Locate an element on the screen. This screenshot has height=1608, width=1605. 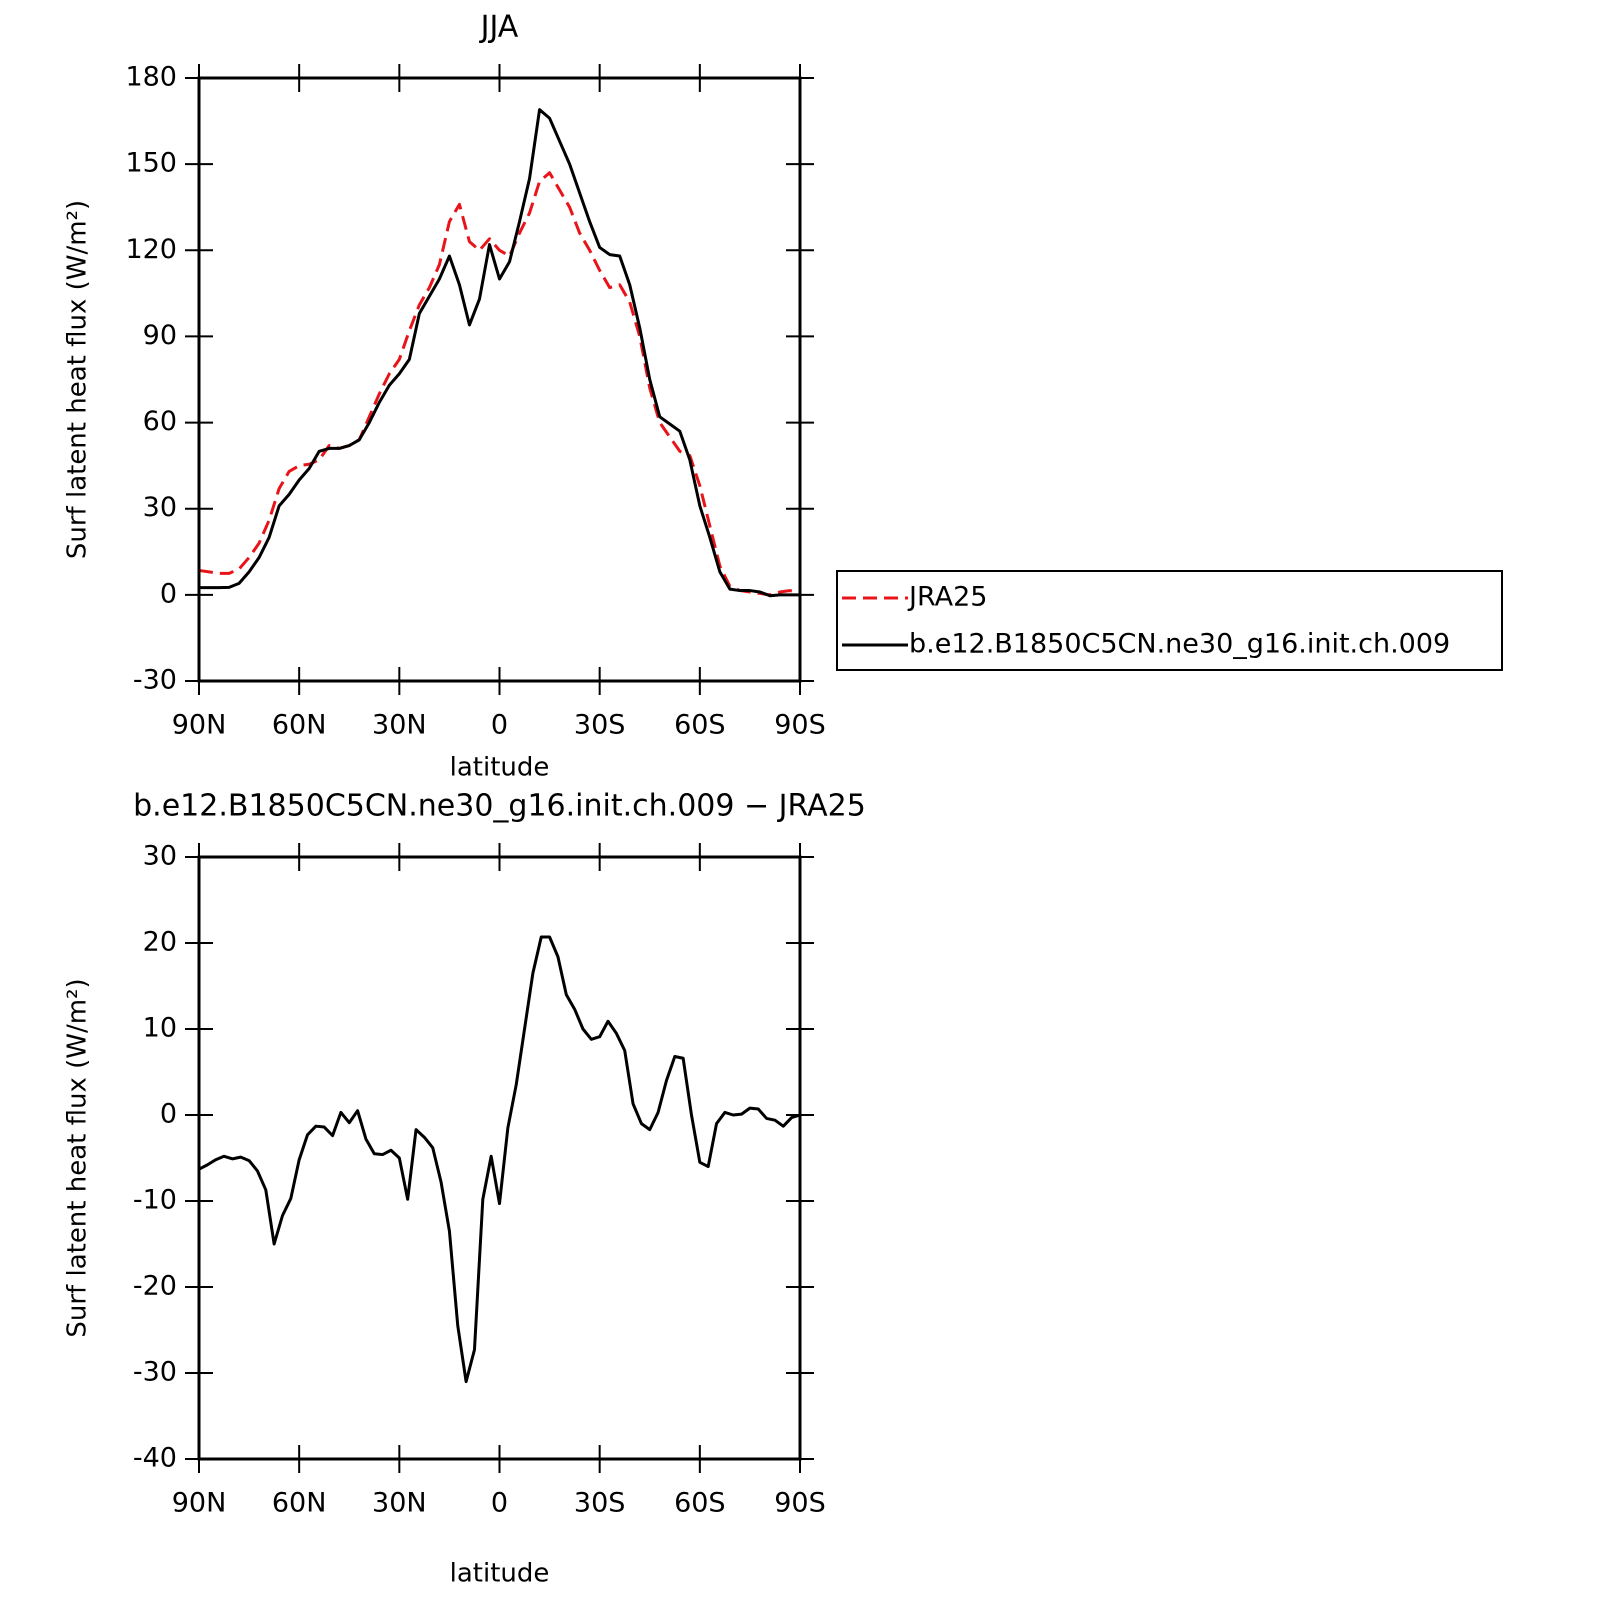
legend-box is located at coordinates (1169, 620).